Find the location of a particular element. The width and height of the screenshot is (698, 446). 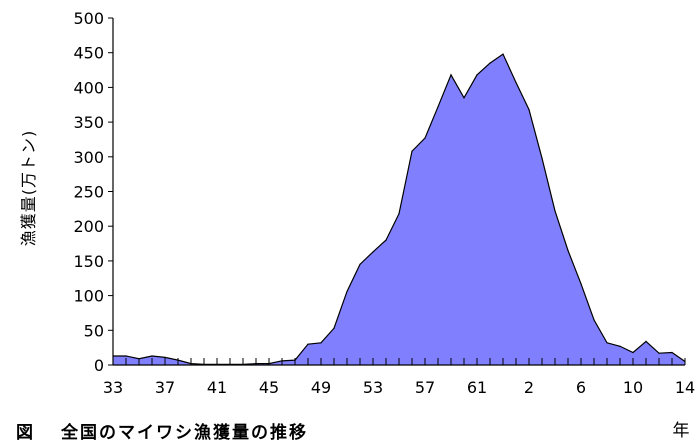

y-axis-title: 漁獲量(万トン) is located at coordinates (28, 188).